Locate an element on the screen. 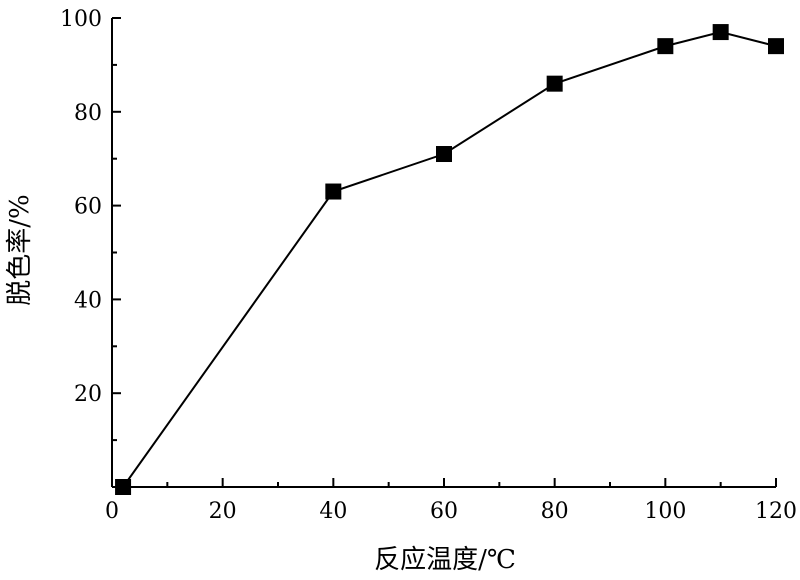 Image resolution: width=800 pixels, height=580 pixels. y-tick-label: 20 is located at coordinates (88, 394).